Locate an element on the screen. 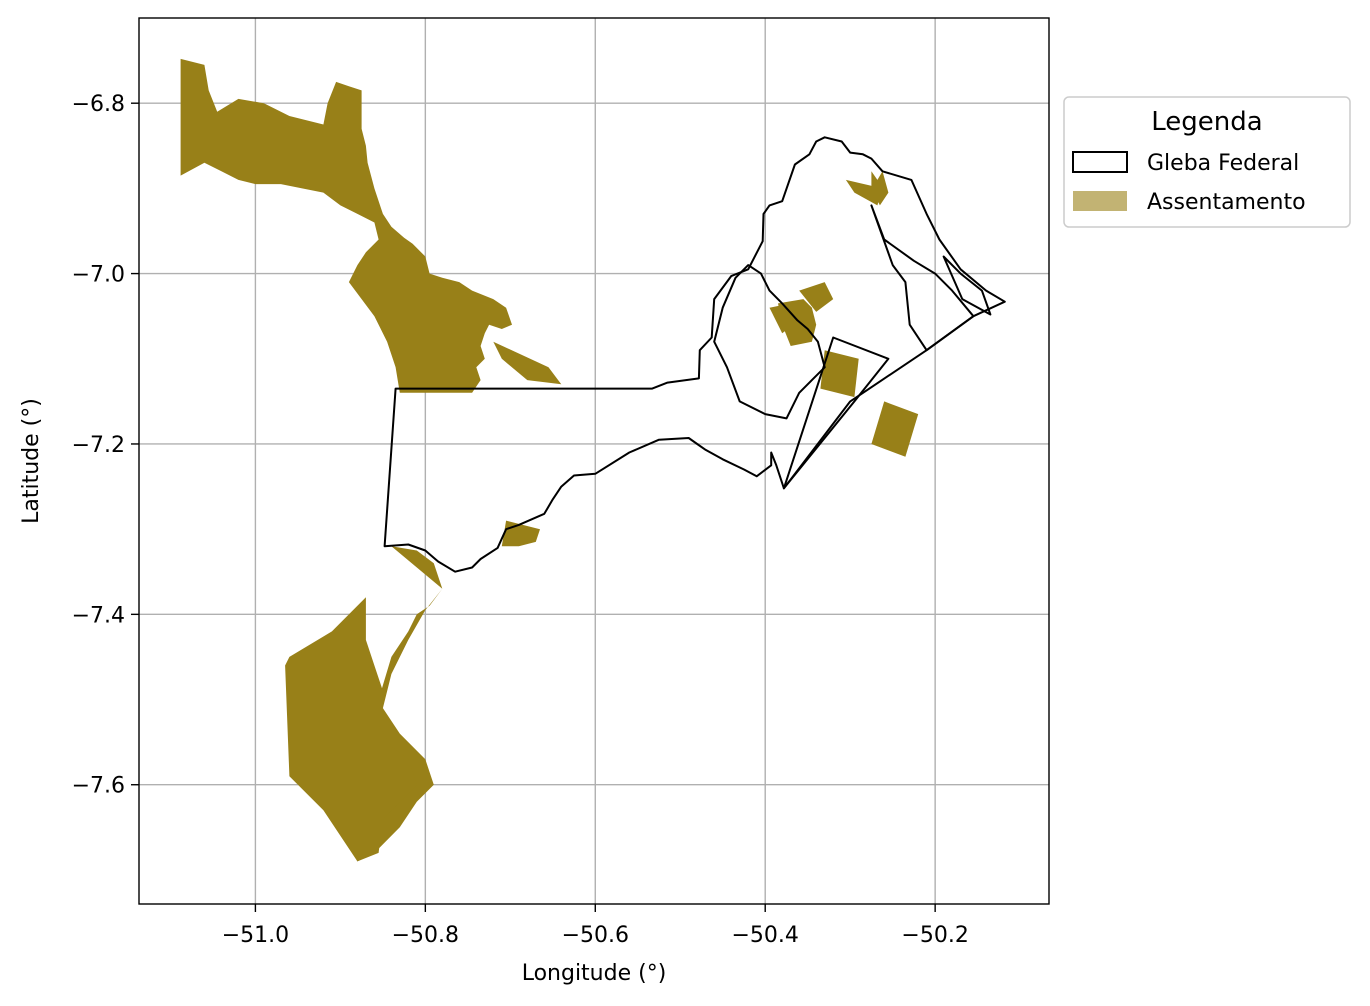 This screenshot has width=1370, height=1006. x-axis-ticks: −51.0 −50.8 −50.6 −50.4 −50.2 is located at coordinates (595, 926).